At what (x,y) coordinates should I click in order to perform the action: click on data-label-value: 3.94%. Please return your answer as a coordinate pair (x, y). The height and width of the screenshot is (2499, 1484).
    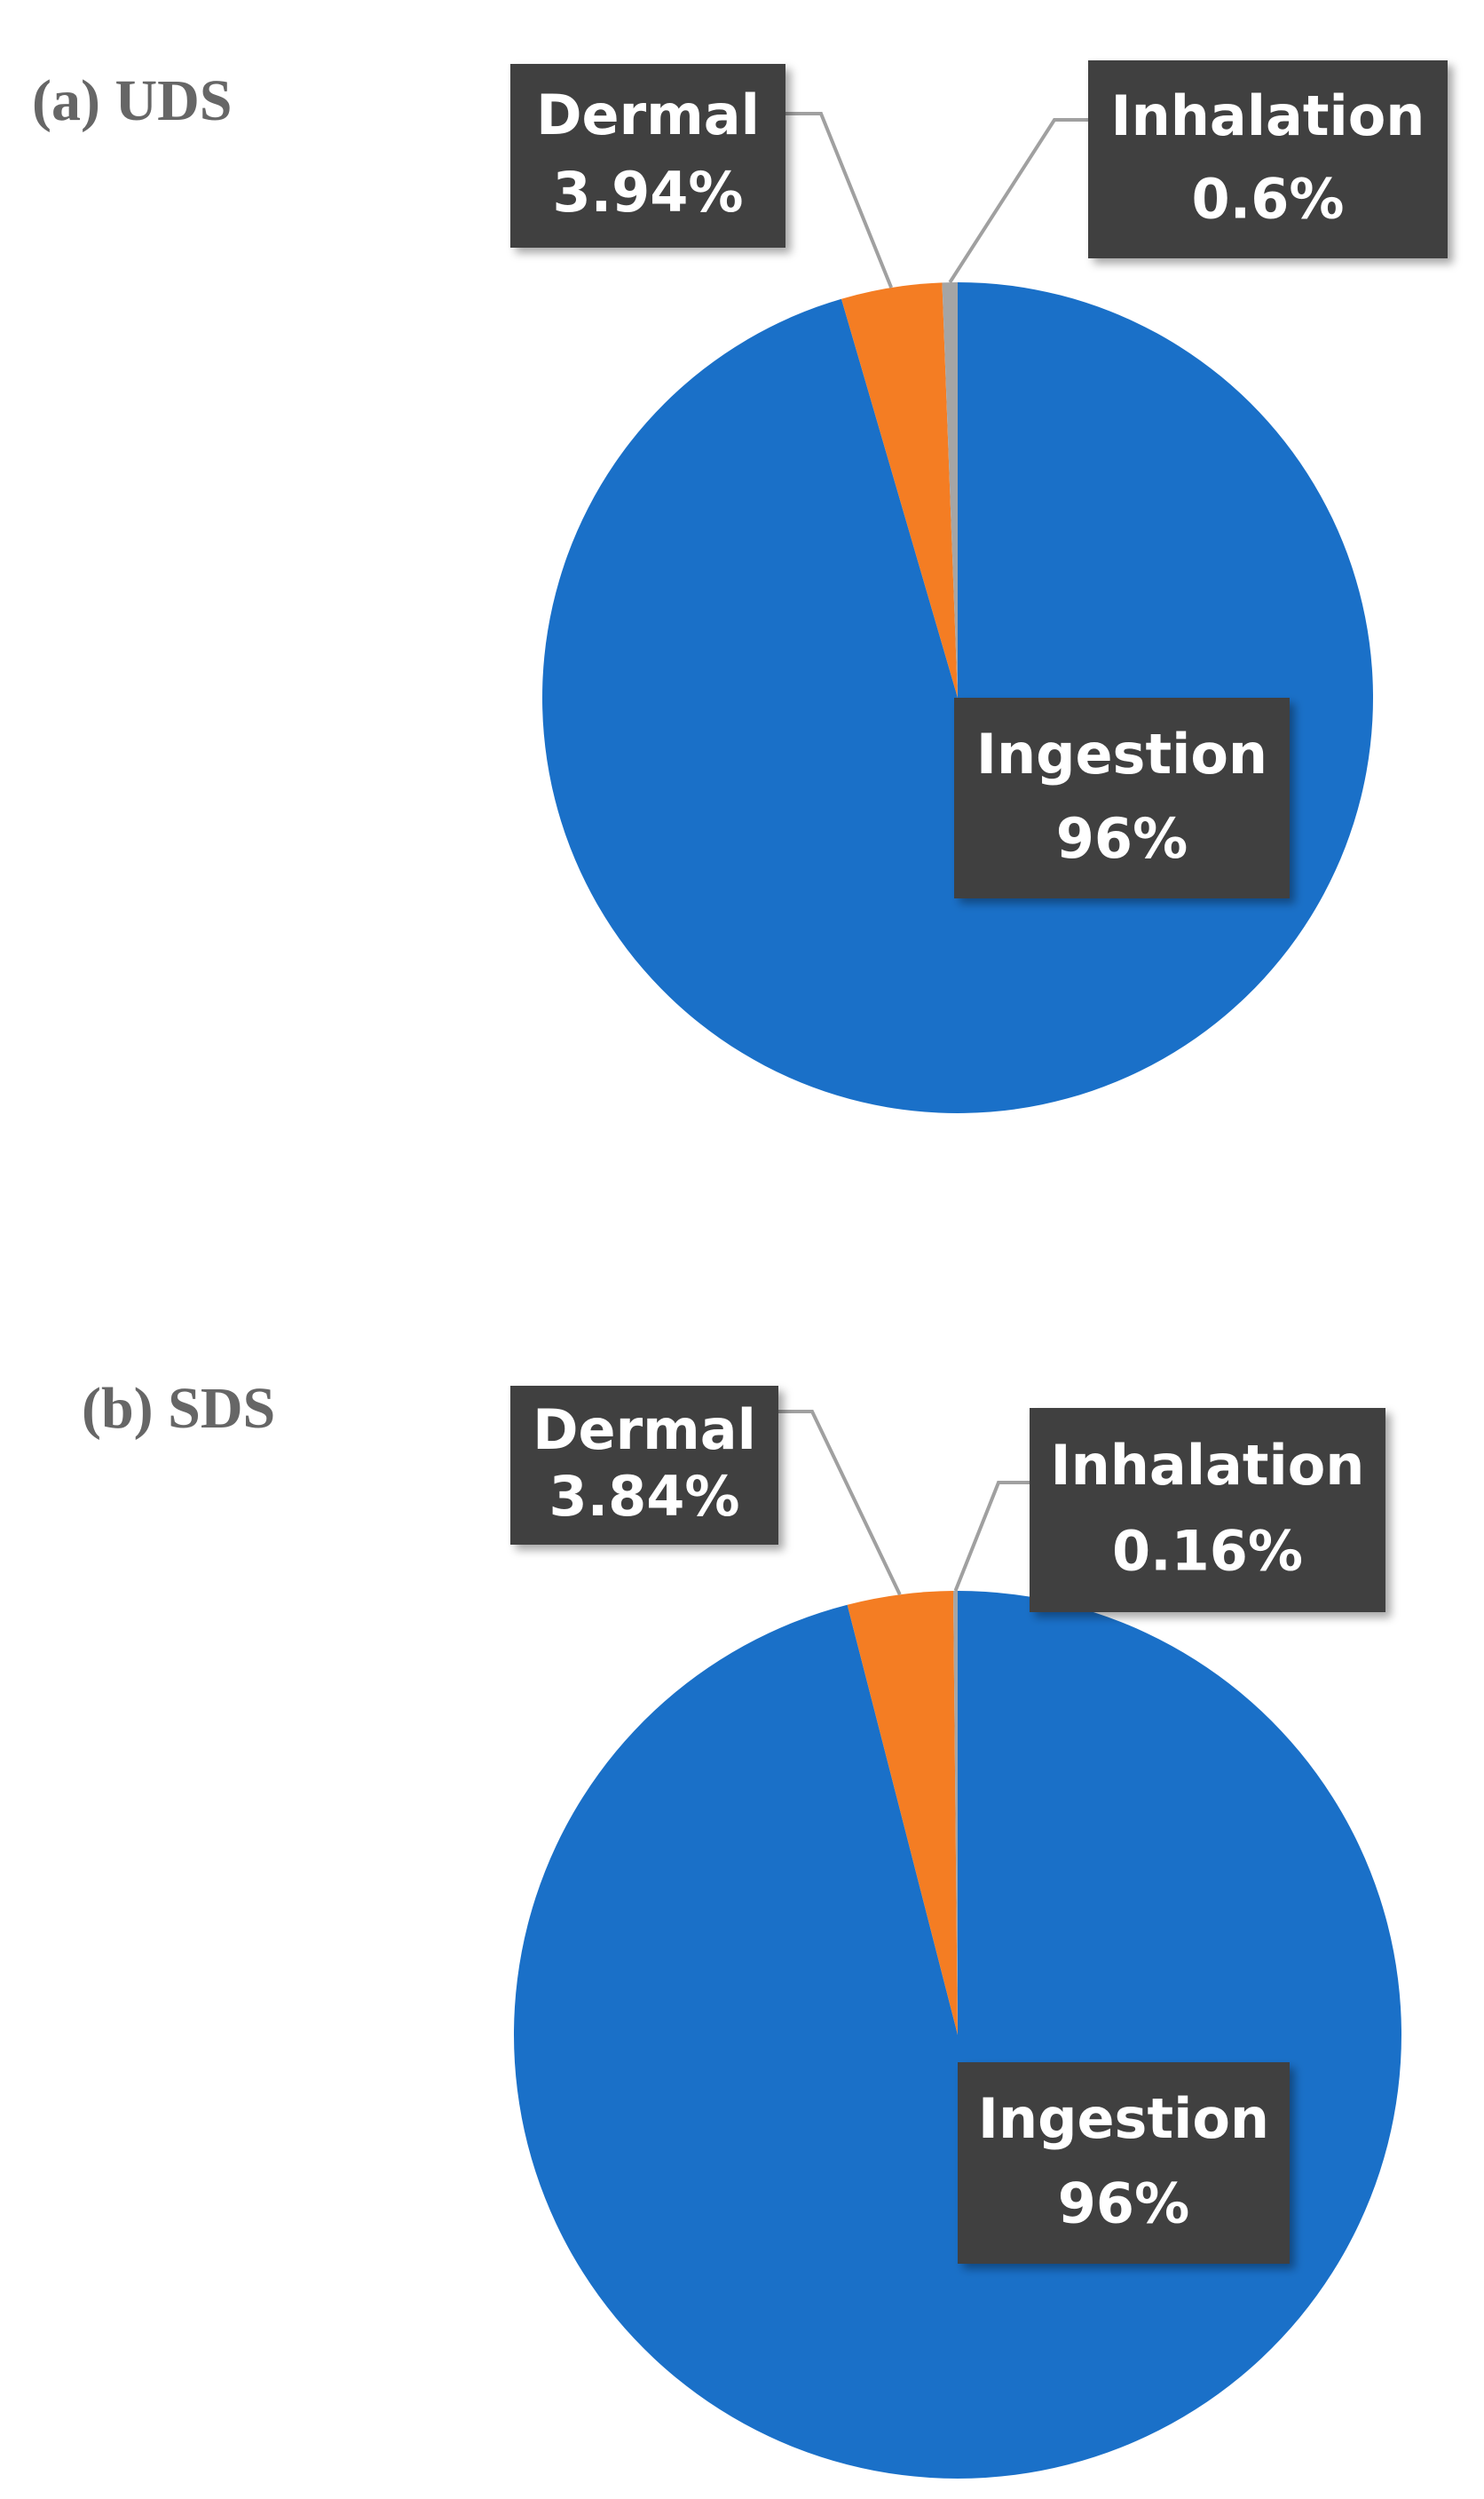
    Looking at the image, I should click on (648, 192).